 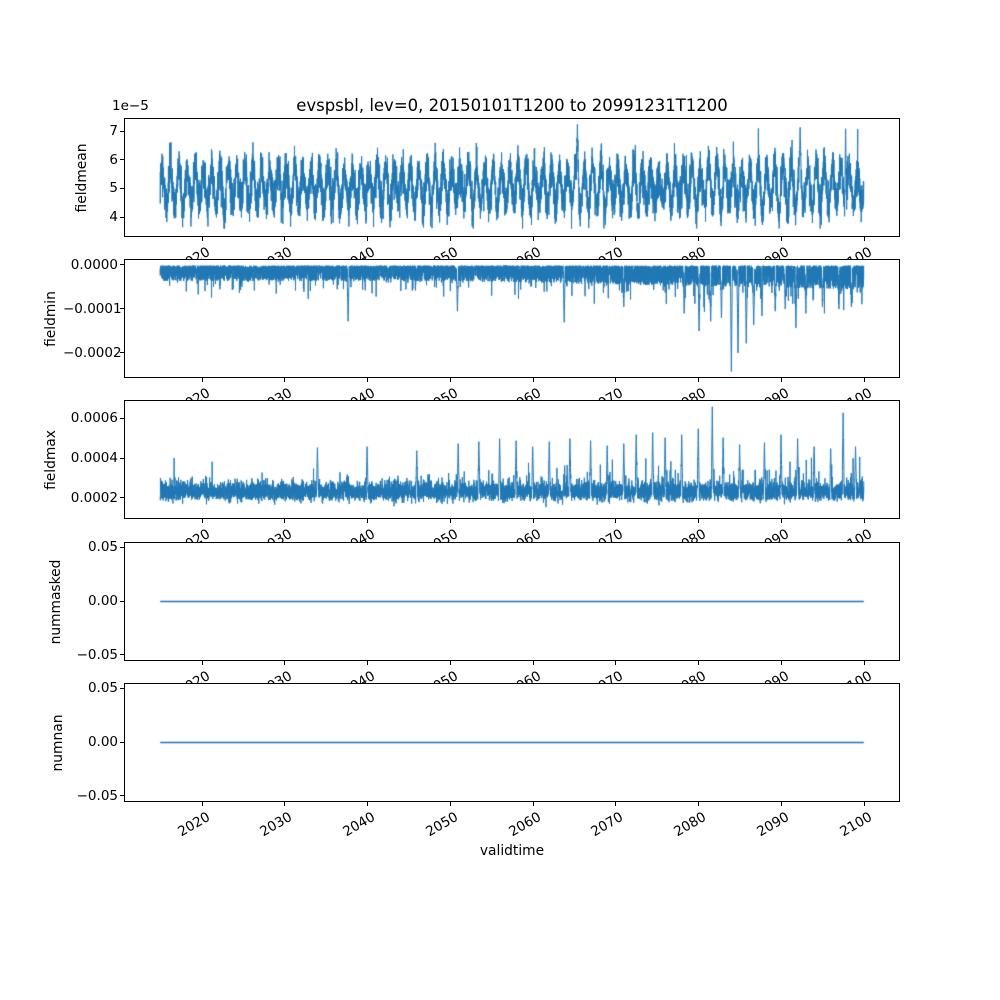 What do you see at coordinates (113, 188) in the screenshot?
I see `y-tick-label: 5` at bounding box center [113, 188].